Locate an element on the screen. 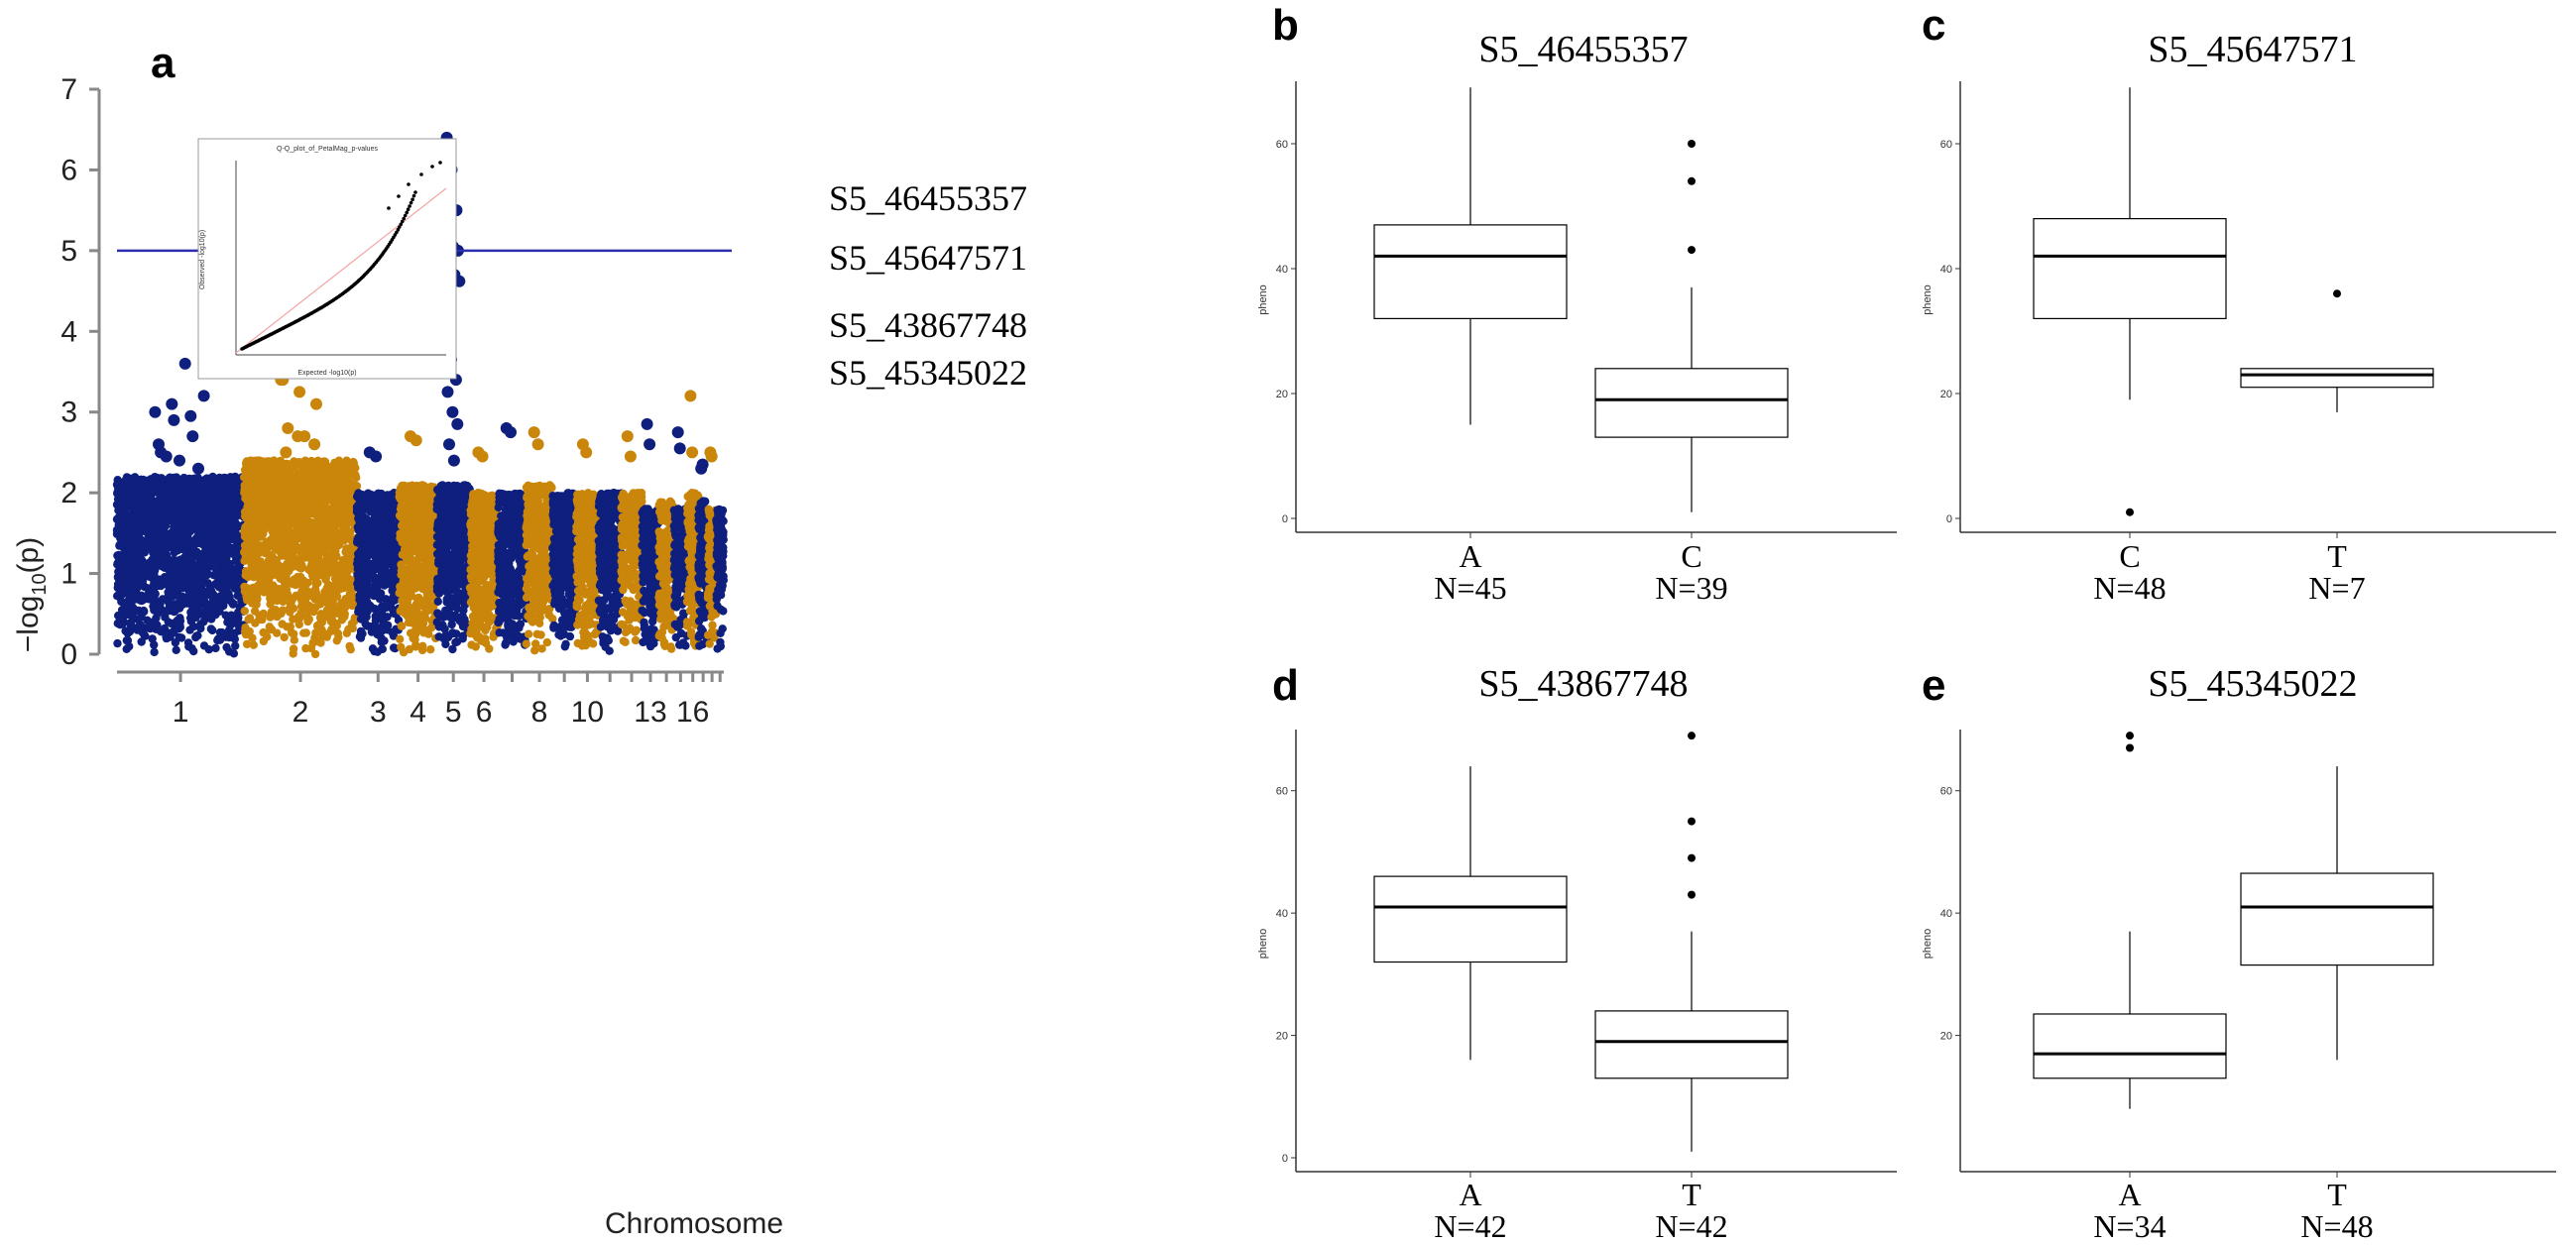 The image size is (2576, 1245). panel-letter-a: a is located at coordinates (163, 63).